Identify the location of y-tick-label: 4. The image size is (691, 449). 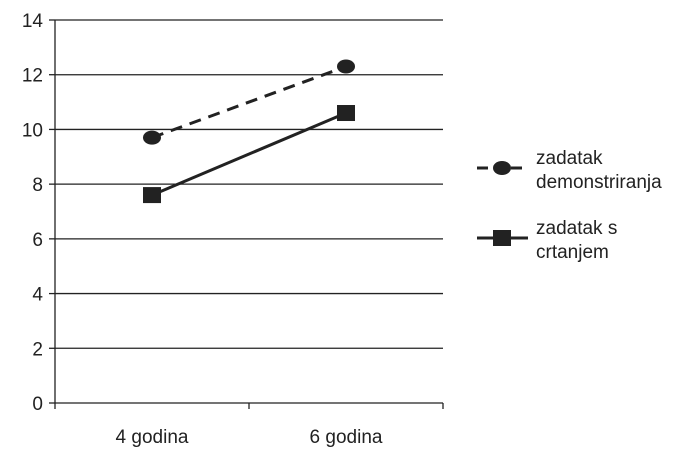
(37, 295).